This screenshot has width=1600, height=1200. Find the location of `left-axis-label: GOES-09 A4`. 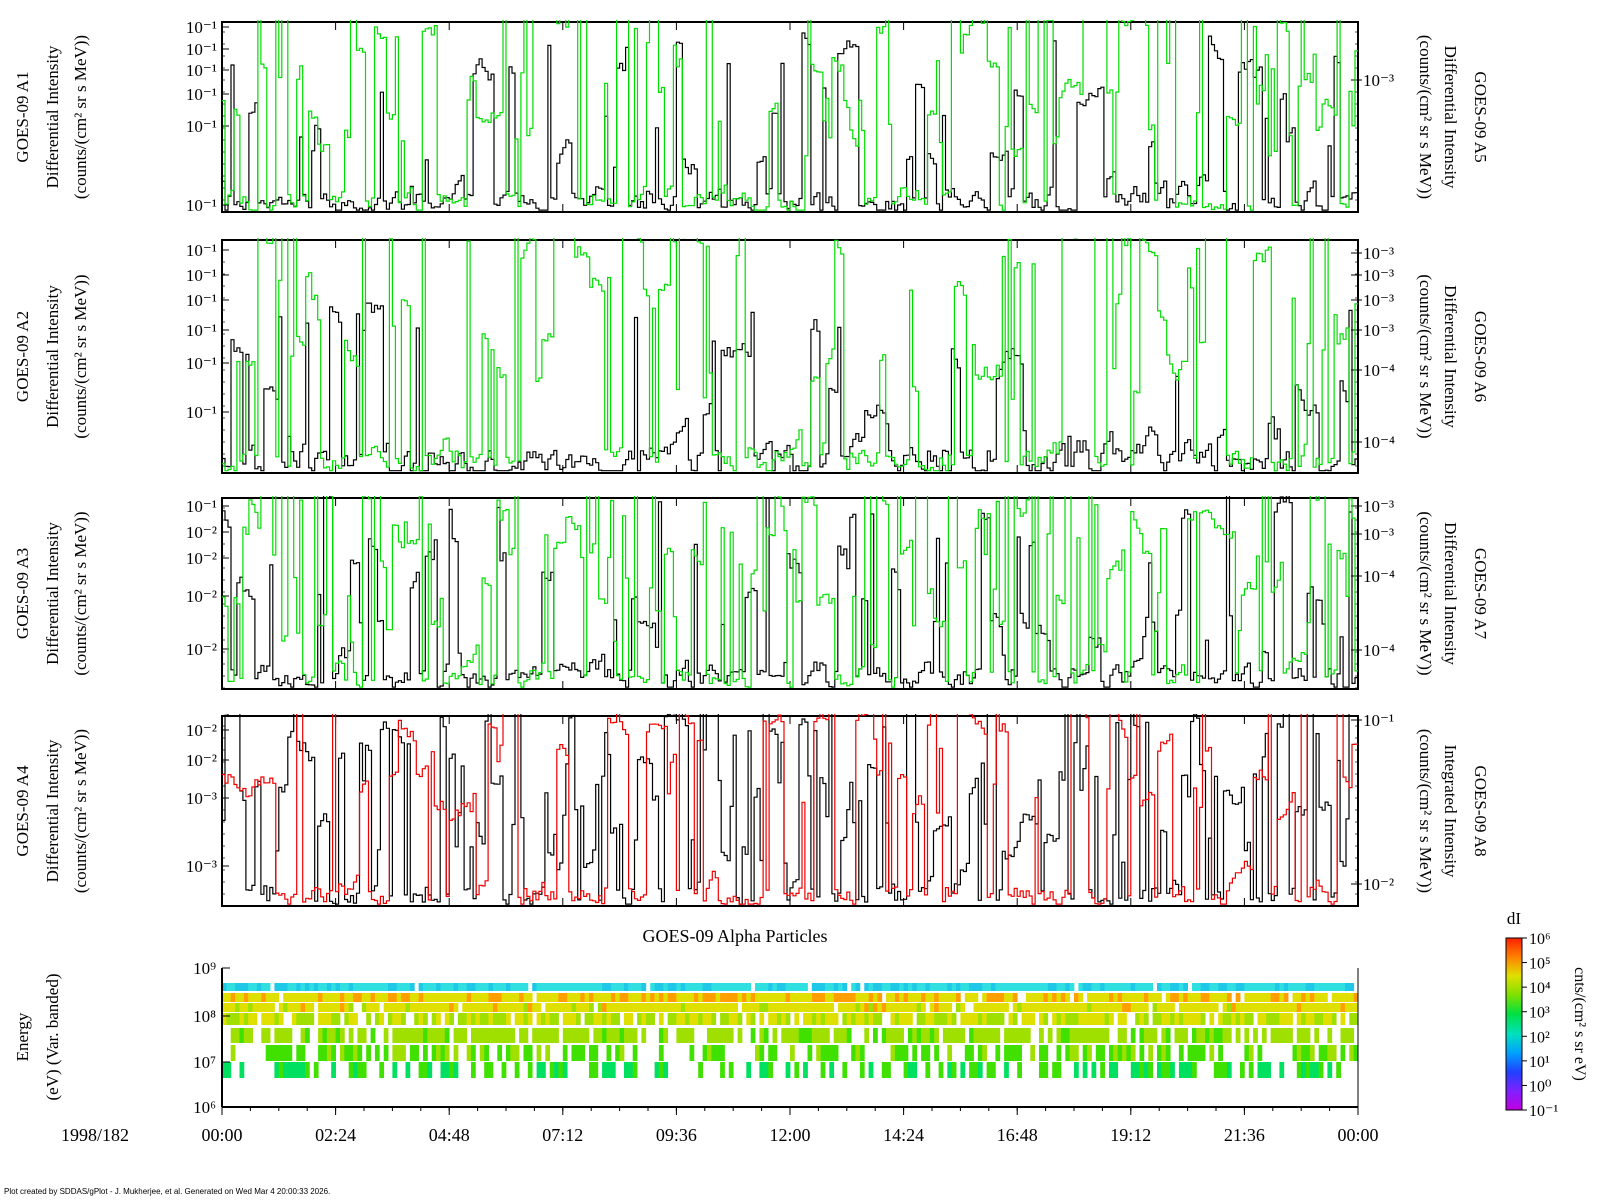

left-axis-label: GOES-09 A4 is located at coordinates (22, 811).